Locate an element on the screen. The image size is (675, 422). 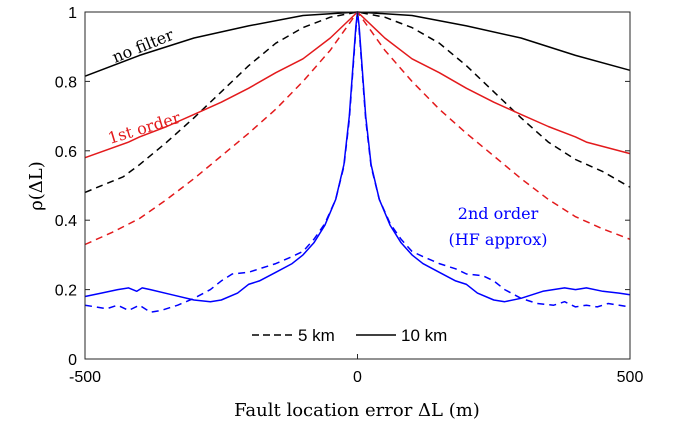
x-tick-label-0: -500 is located at coordinates (85, 377).